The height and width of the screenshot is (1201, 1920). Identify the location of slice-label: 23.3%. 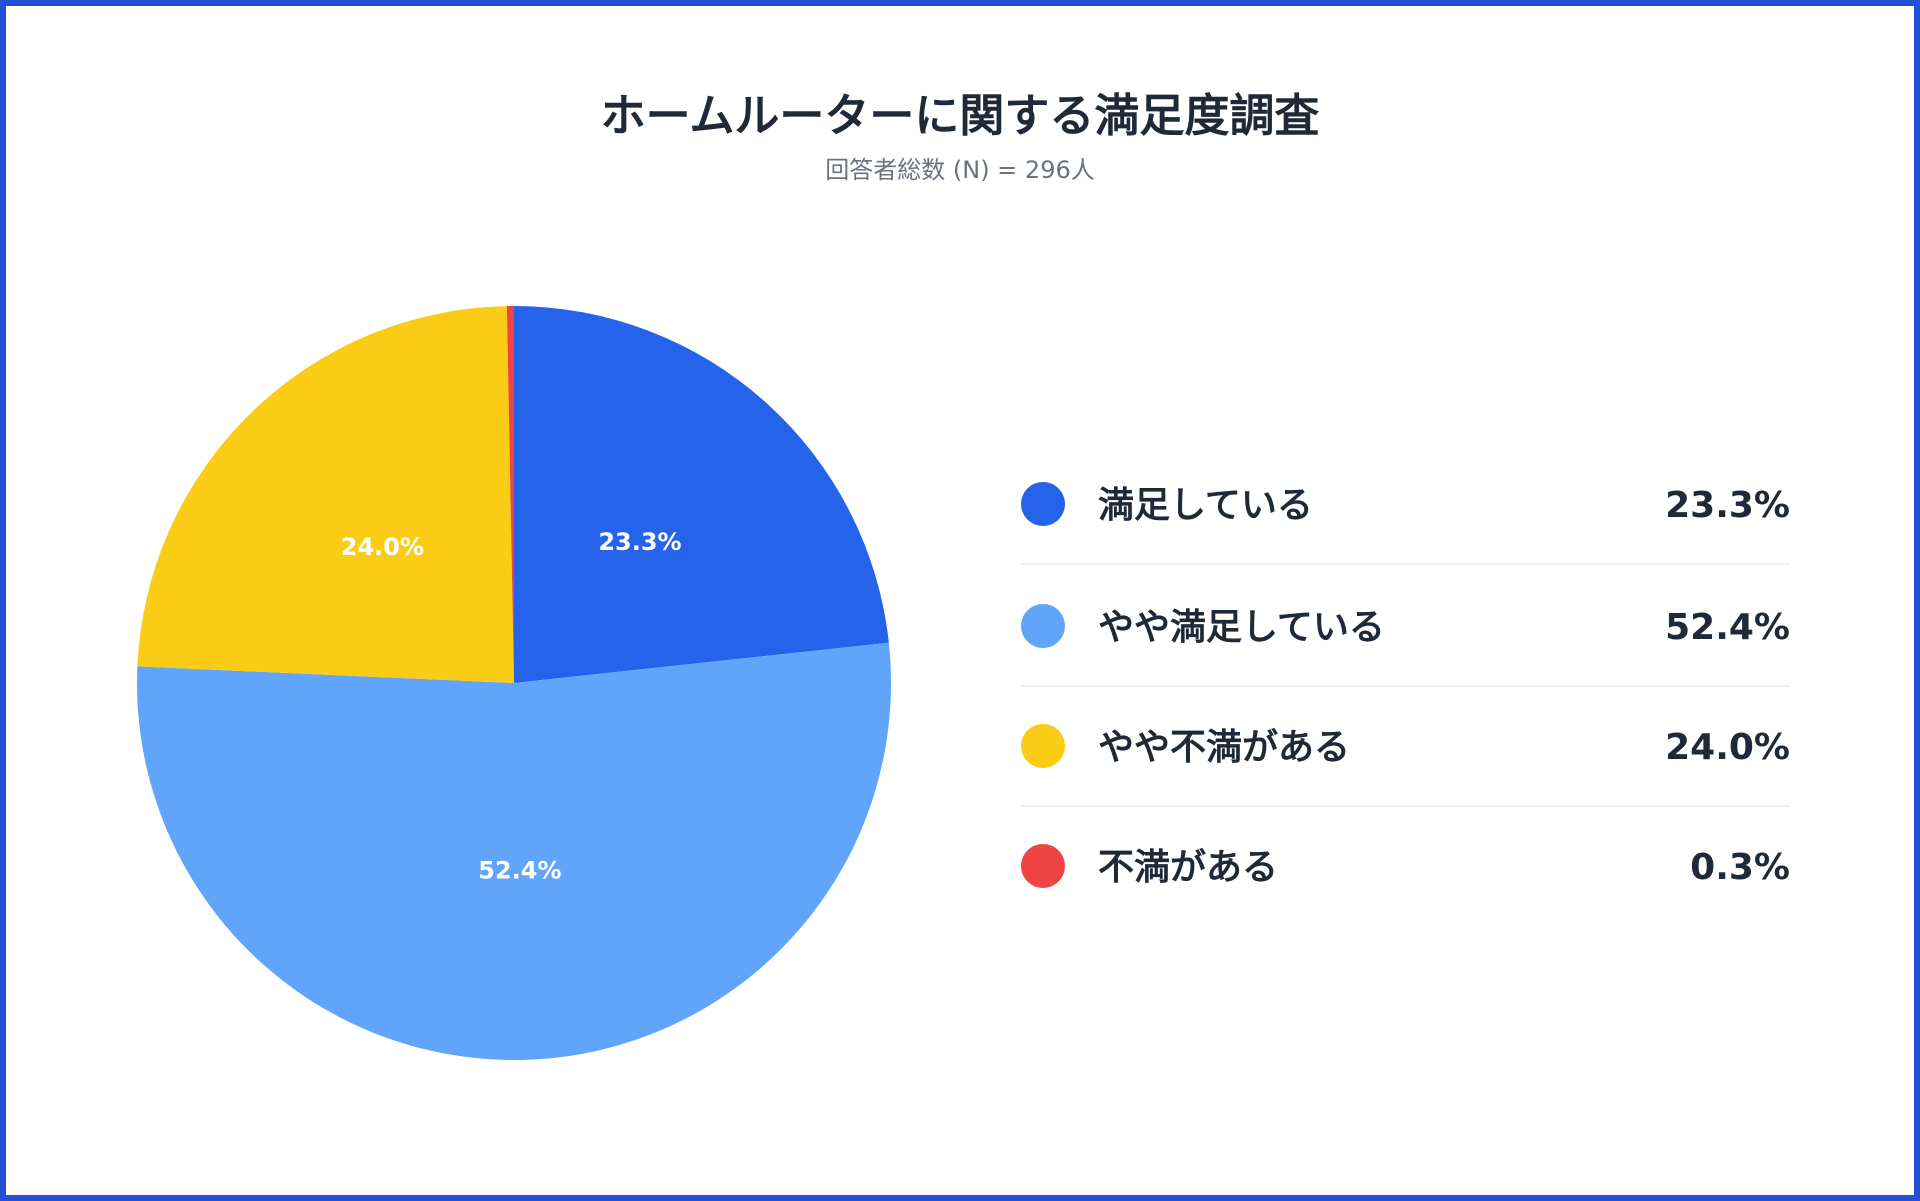
(639, 542).